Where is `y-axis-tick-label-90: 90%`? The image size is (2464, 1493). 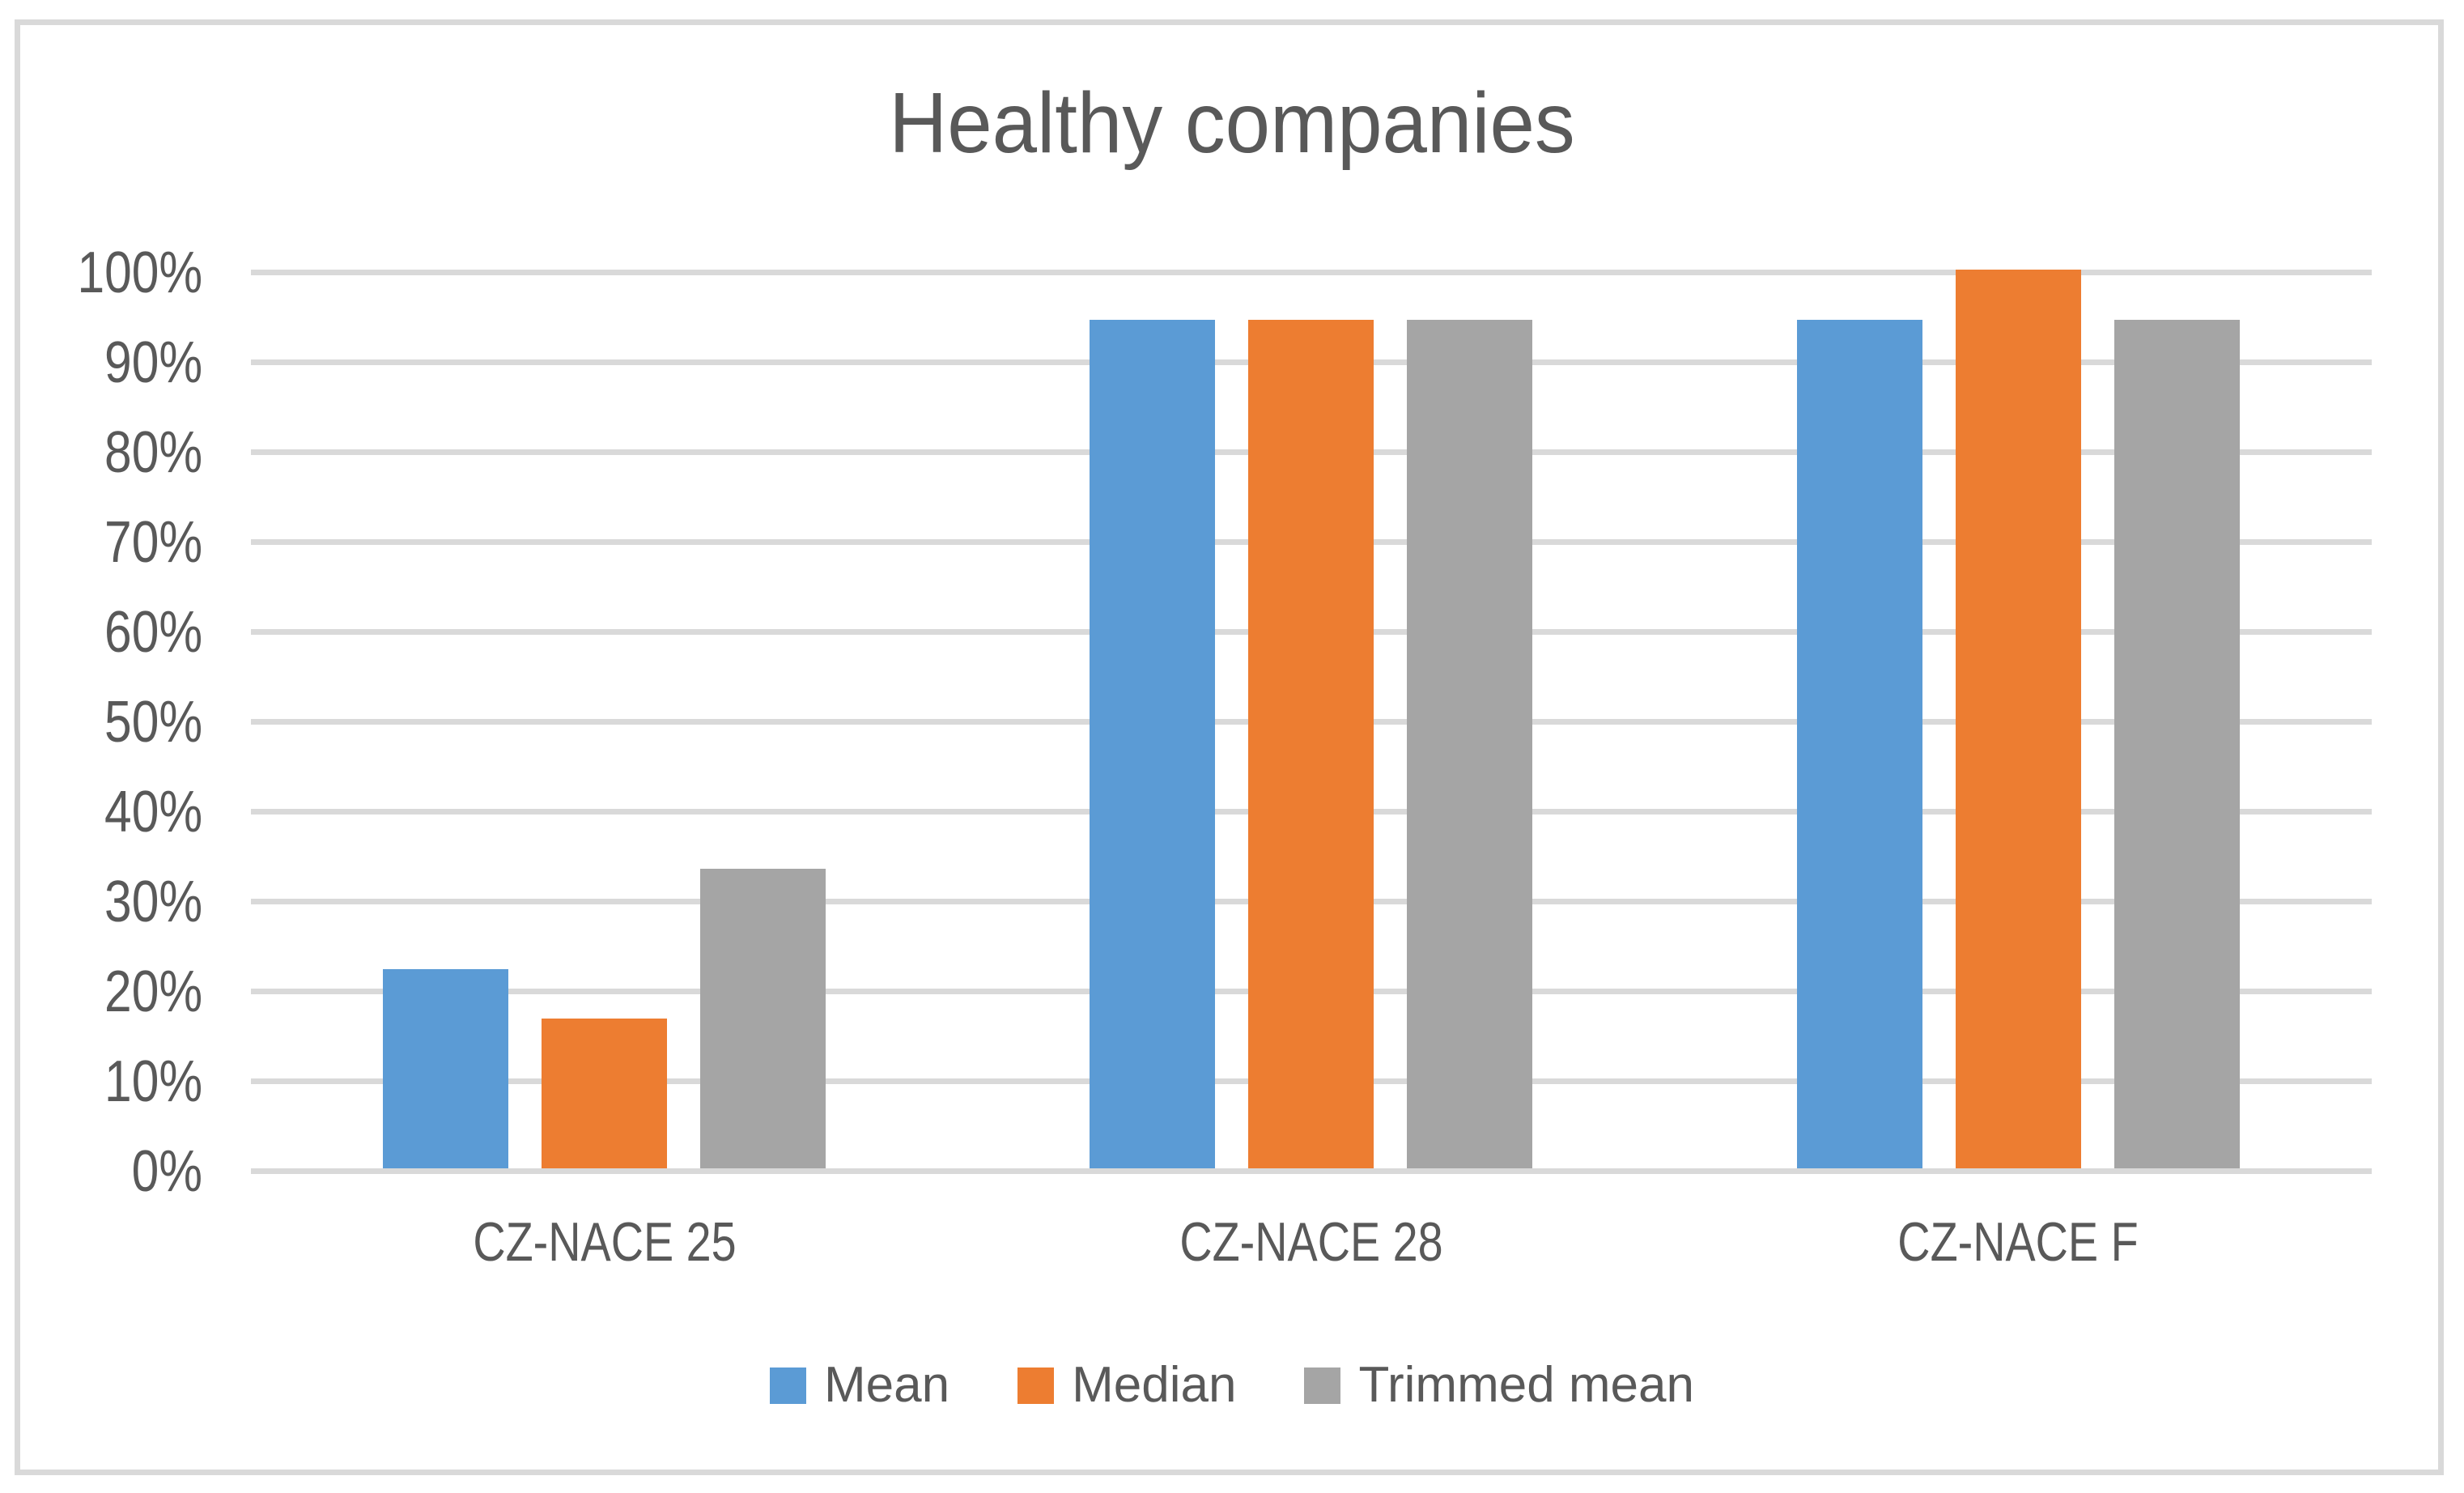
y-axis-tick-label-90: 90% is located at coordinates (153, 363).